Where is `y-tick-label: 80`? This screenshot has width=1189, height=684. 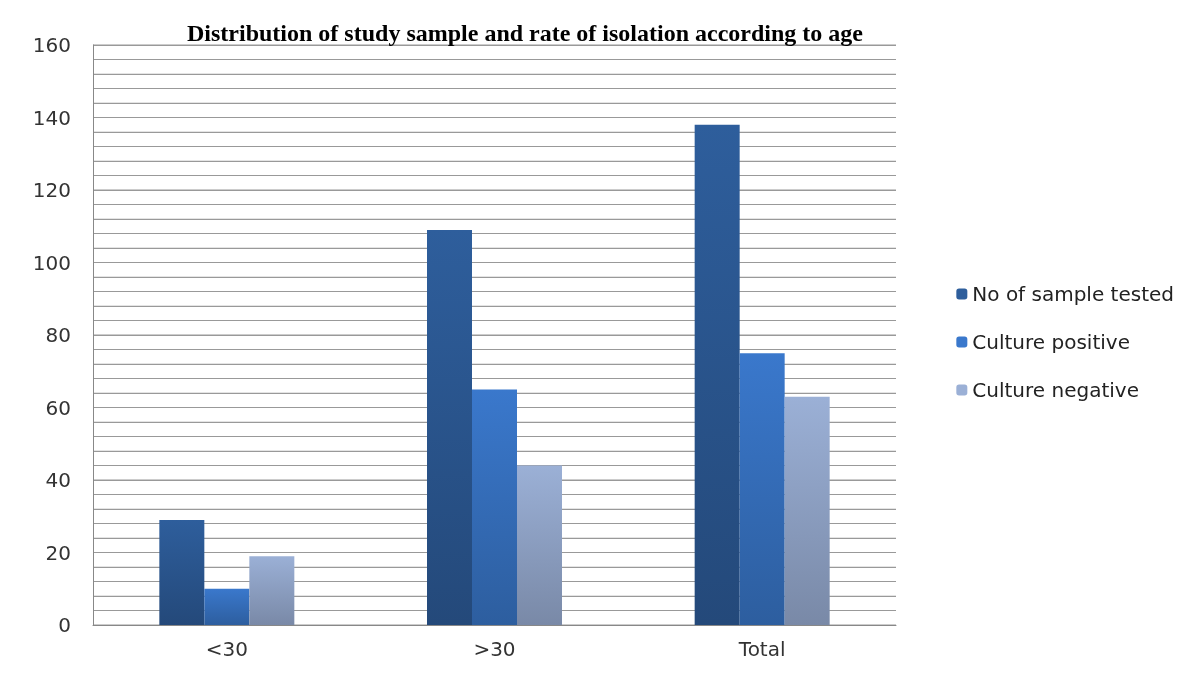 y-tick-label: 80 is located at coordinates (58, 335).